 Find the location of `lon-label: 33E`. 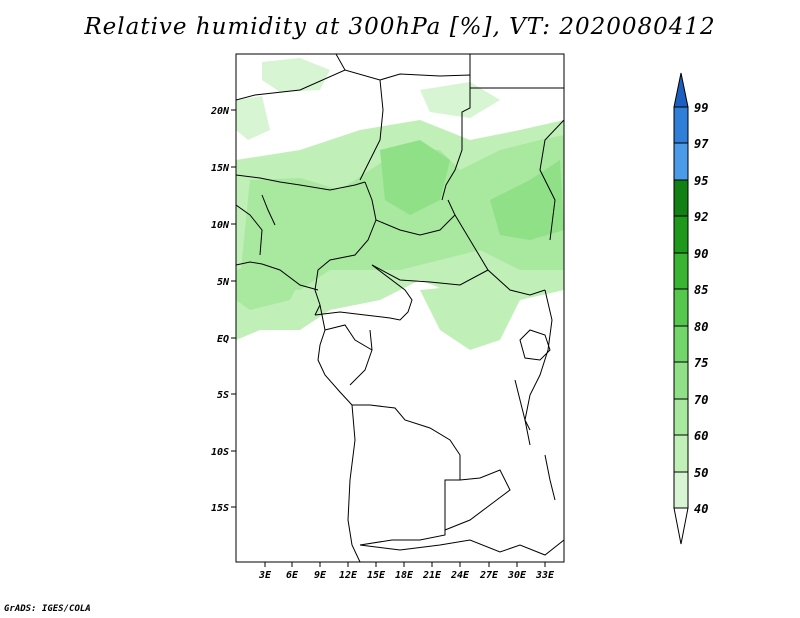

lon-label: 33E is located at coordinates (545, 575).